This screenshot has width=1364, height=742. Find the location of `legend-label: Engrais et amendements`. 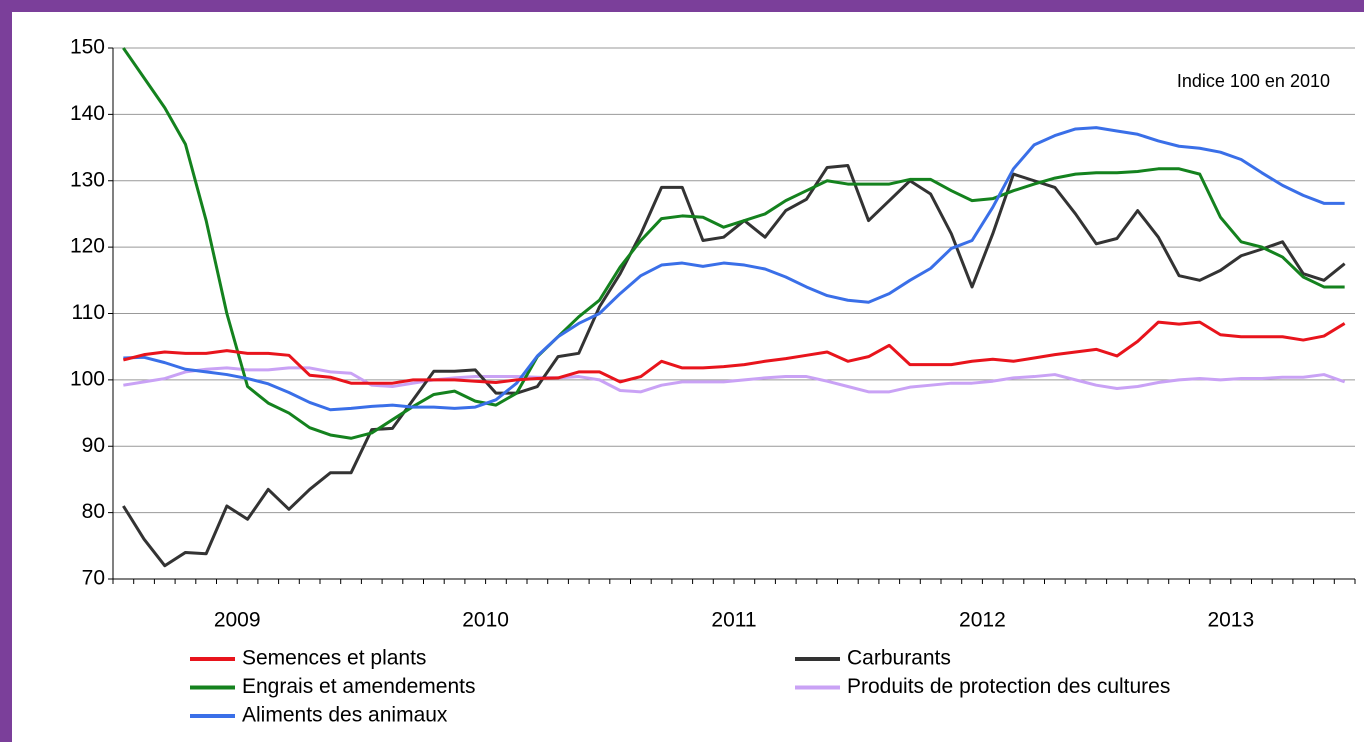

legend-label: Engrais et amendements is located at coordinates (358, 686).